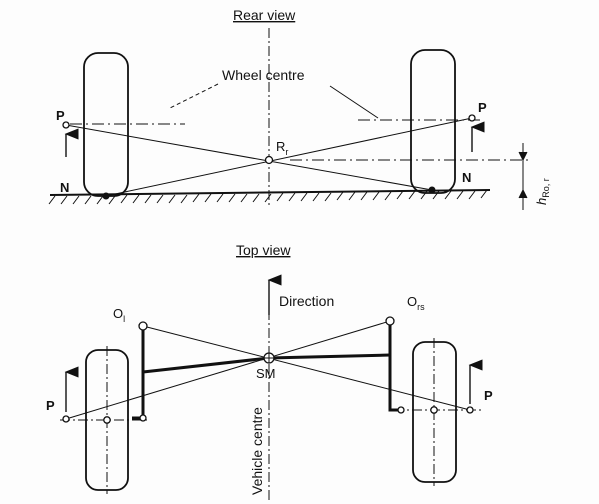 Image resolution: width=599 pixels, height=504 pixels. What do you see at coordinates (390, 321) in the screenshot?
I see `right-pivot-point` at bounding box center [390, 321].